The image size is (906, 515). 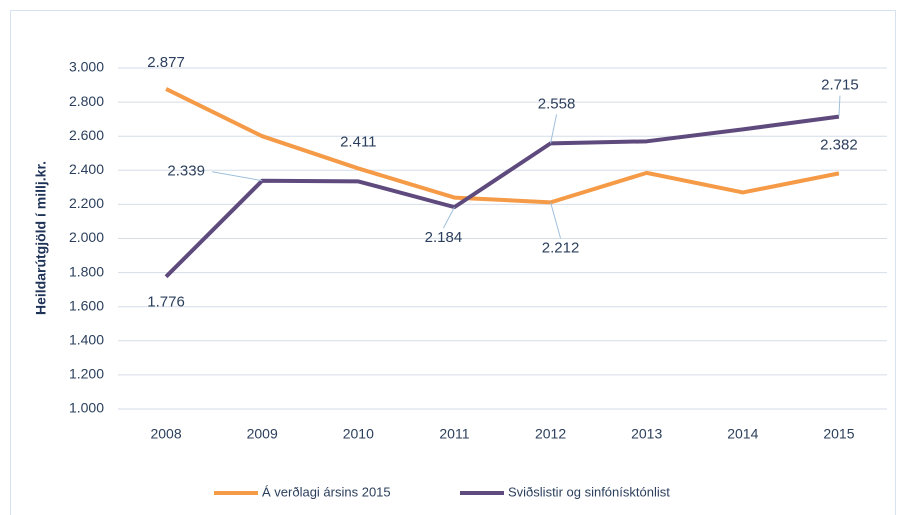 I want to click on data-label: 2.382, so click(x=839, y=144).